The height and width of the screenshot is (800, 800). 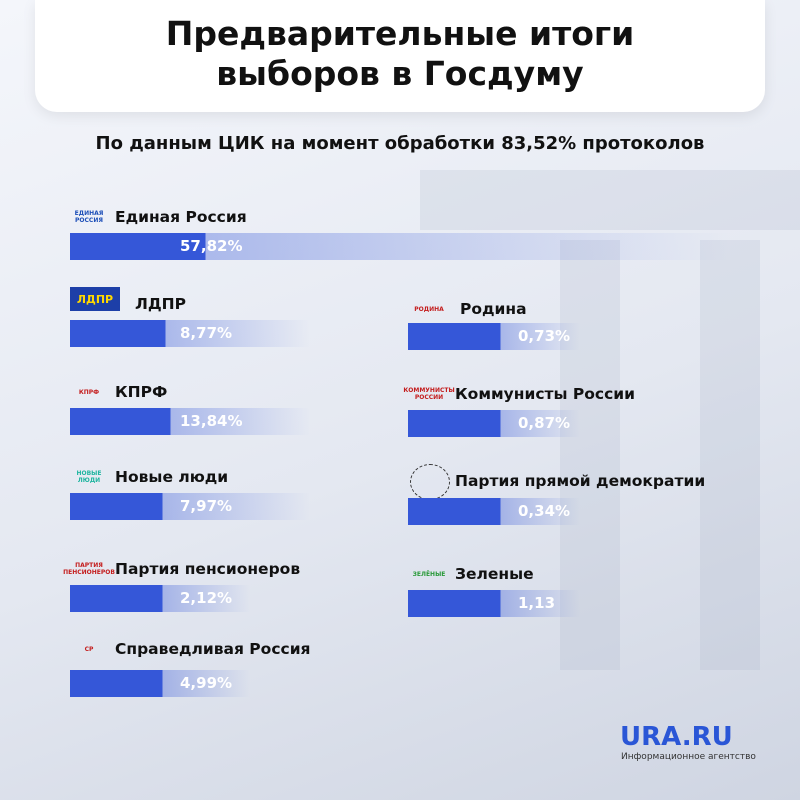 I want to click on result-value: 0,34%, so click(x=544, y=511).